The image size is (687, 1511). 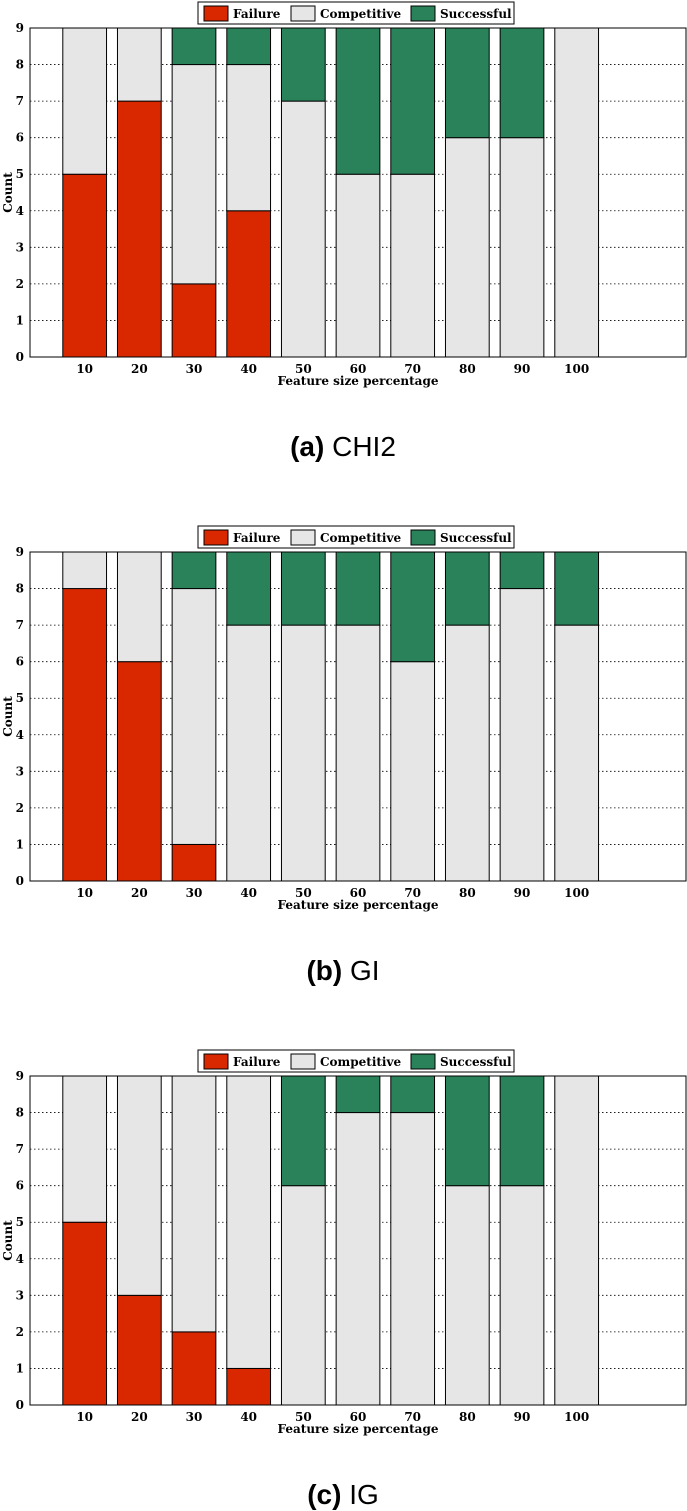 I want to click on caption-letter: (c), so click(x=324, y=1494).